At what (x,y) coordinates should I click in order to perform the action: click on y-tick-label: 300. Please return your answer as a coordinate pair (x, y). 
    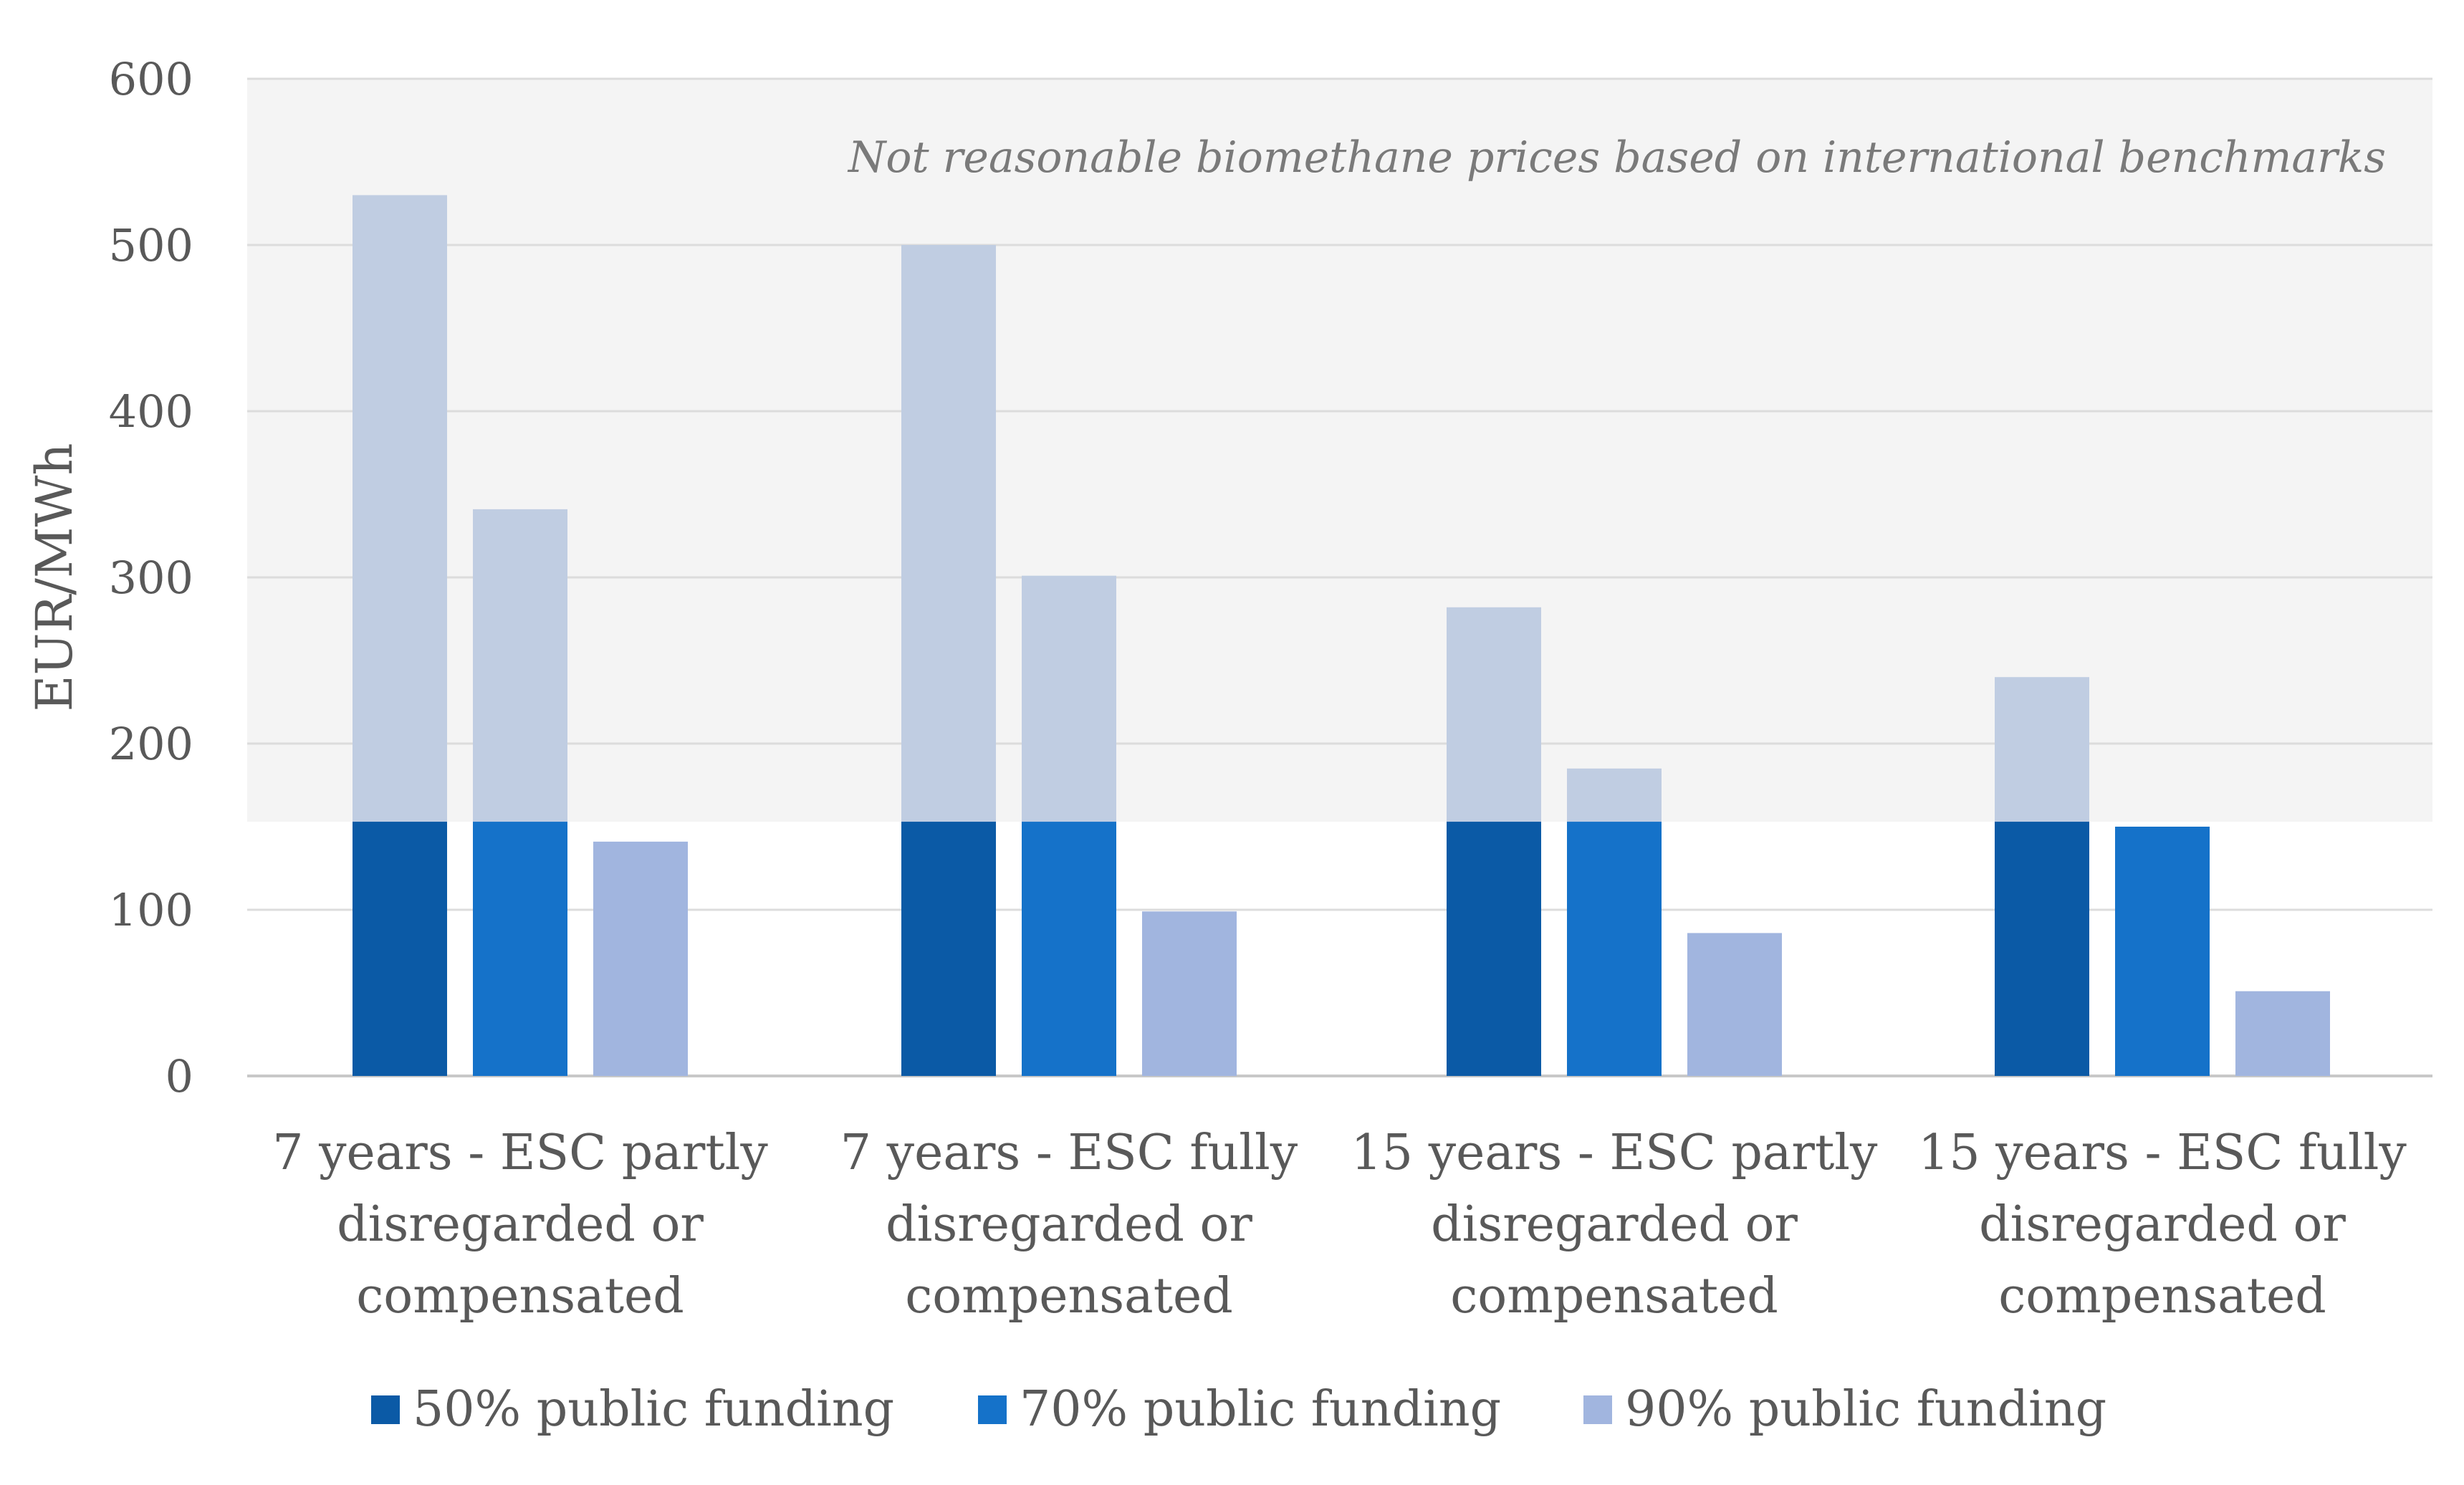
    Looking at the image, I should click on (151, 578).